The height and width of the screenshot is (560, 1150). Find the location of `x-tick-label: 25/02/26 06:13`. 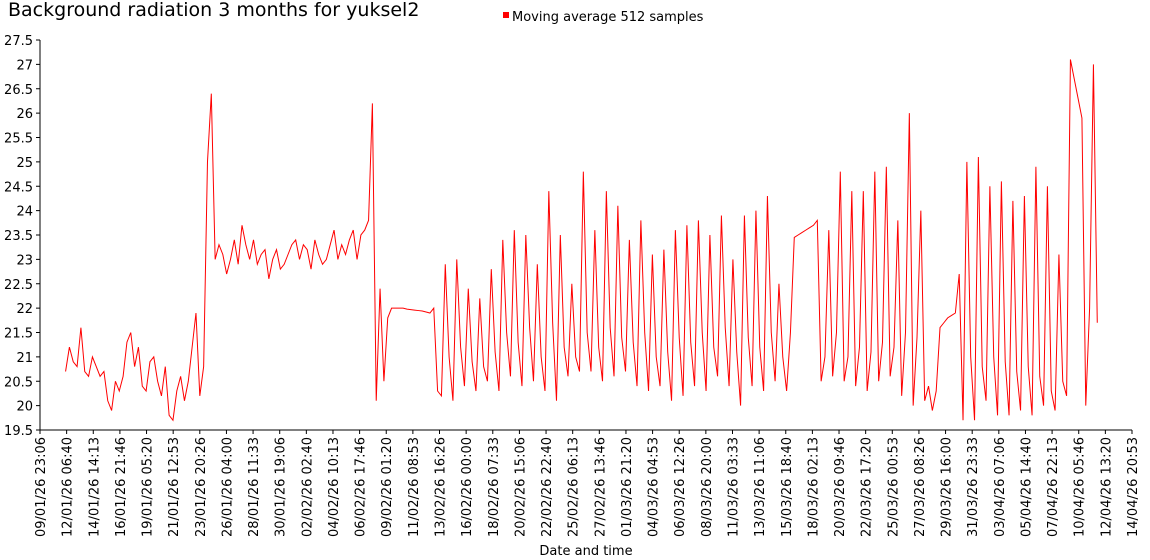

x-tick-label: 25/02/26 06:13 is located at coordinates (574, 487).